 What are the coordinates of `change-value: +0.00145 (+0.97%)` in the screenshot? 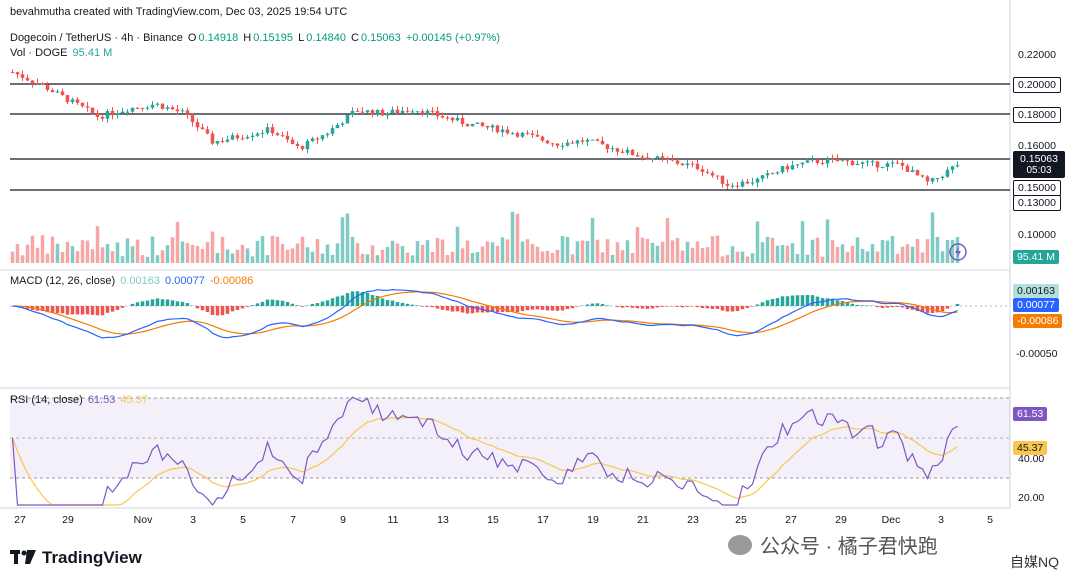 It's located at (452, 38).